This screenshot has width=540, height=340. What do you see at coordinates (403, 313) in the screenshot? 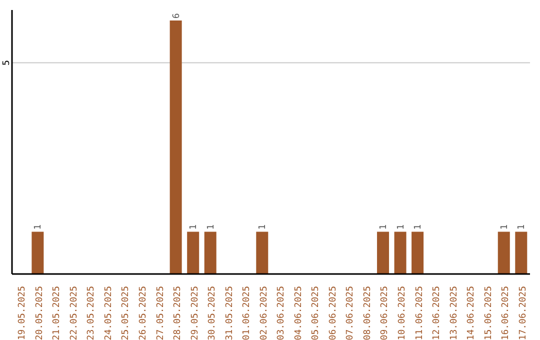
I see `x-tick-label: 10.06.2025` at bounding box center [403, 313].